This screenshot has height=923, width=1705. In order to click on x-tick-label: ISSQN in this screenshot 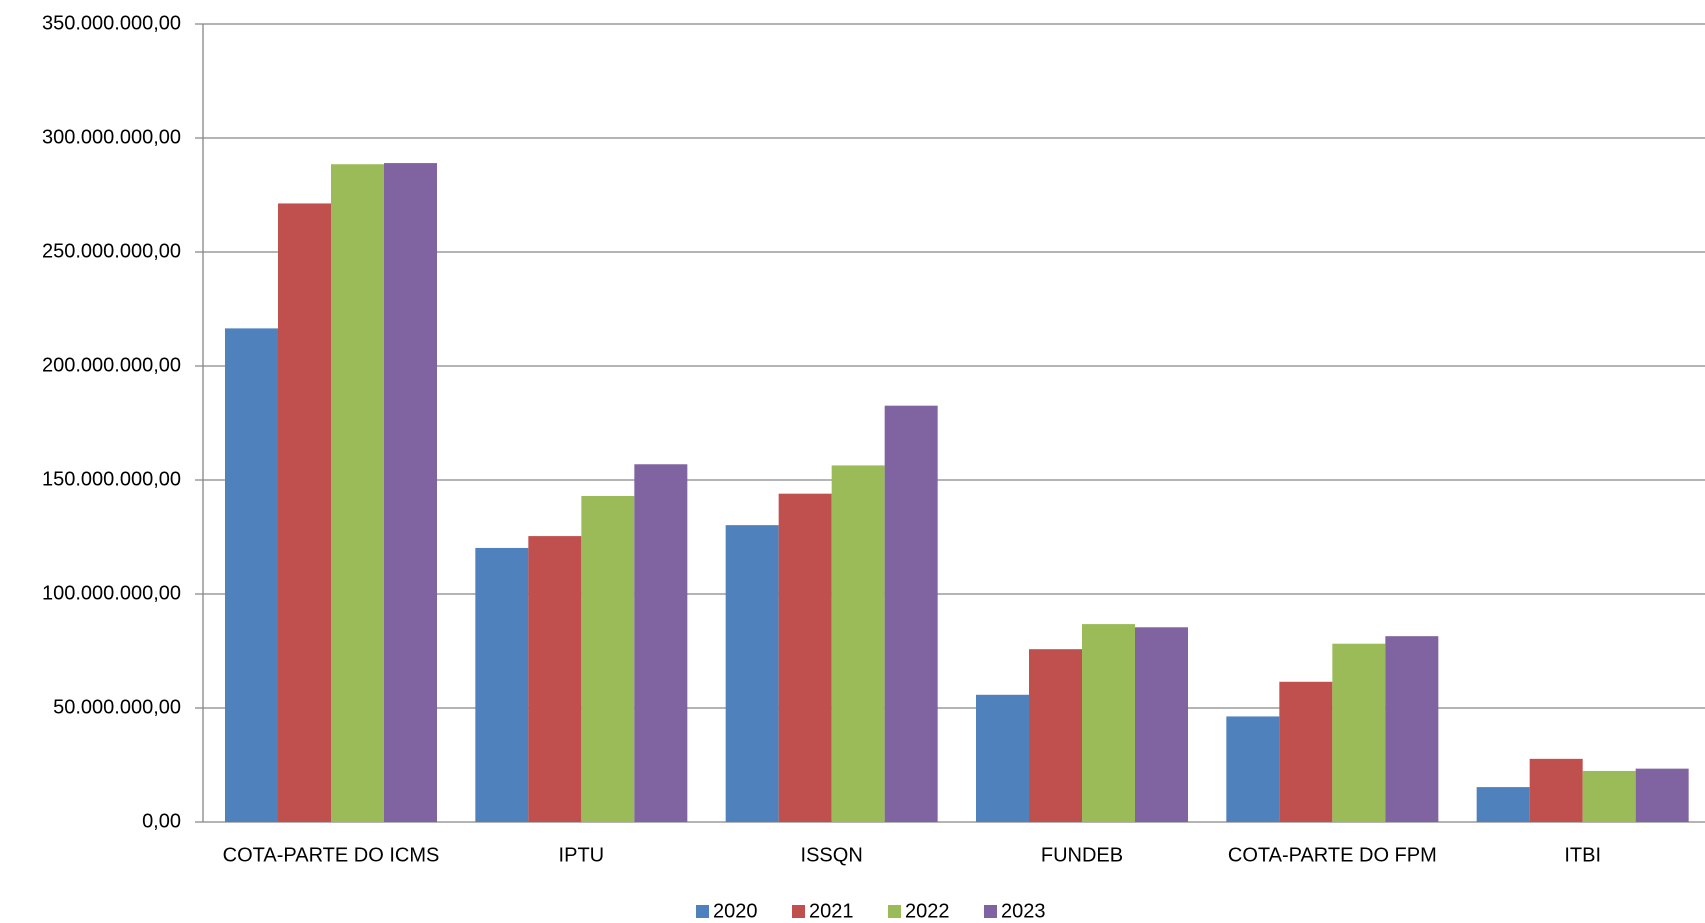, I will do `click(832, 855)`.